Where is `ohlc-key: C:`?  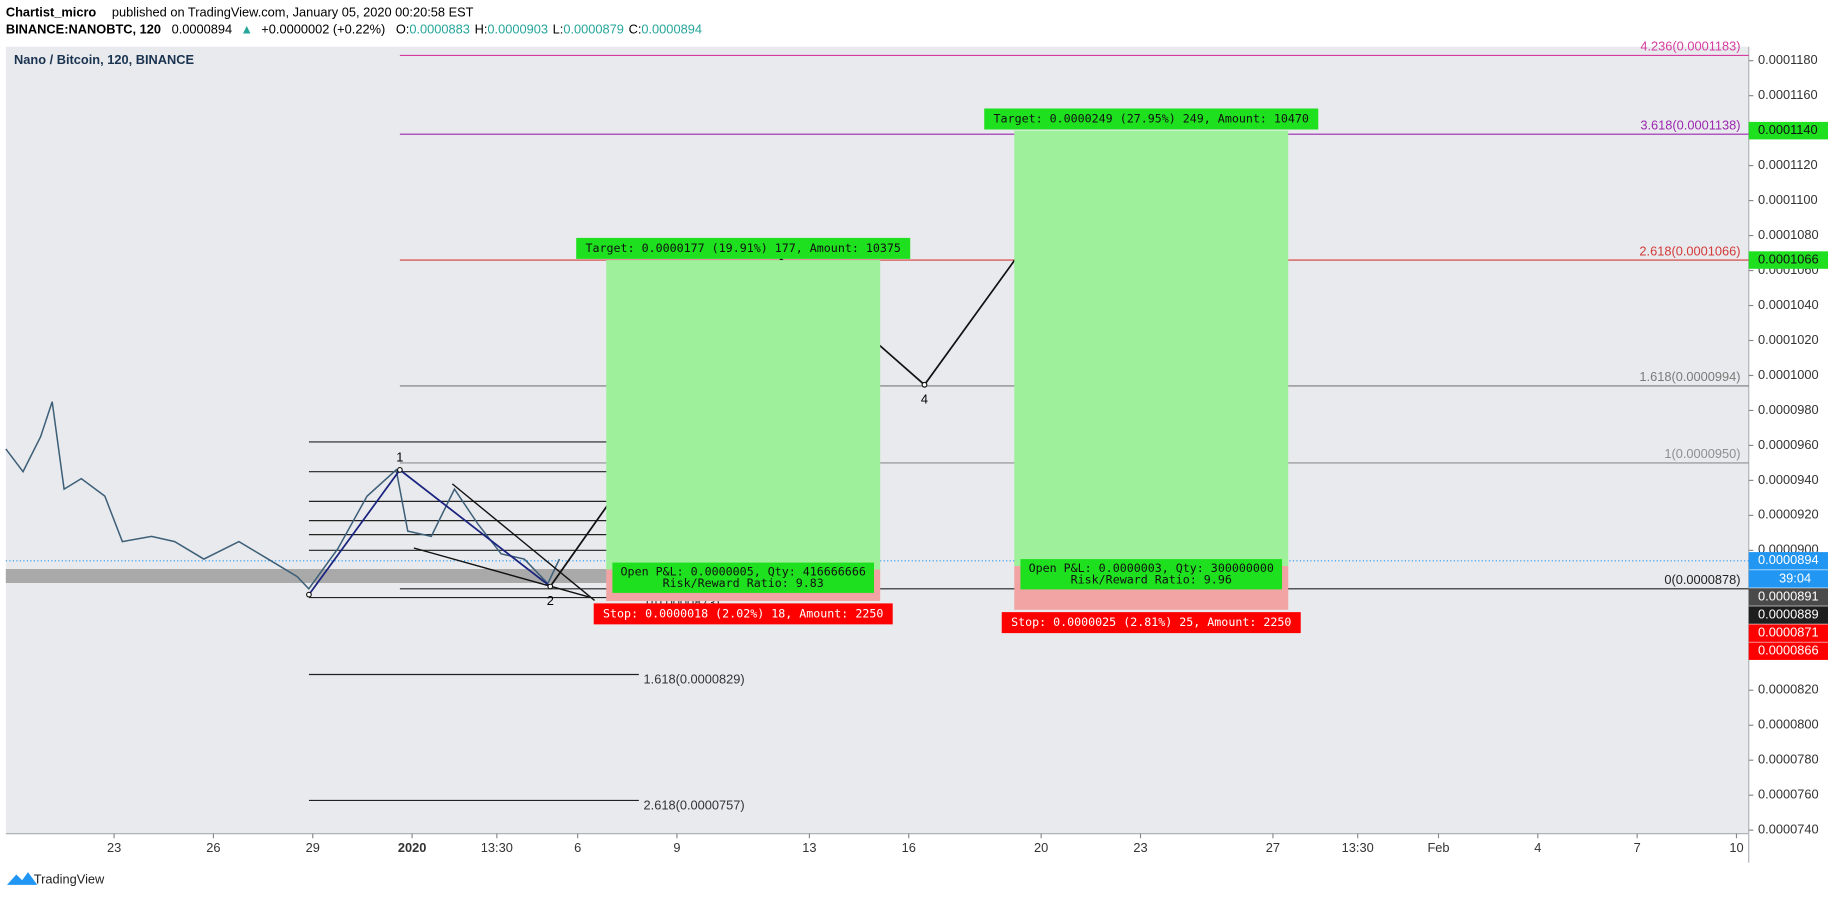 ohlc-key: C: is located at coordinates (635, 29).